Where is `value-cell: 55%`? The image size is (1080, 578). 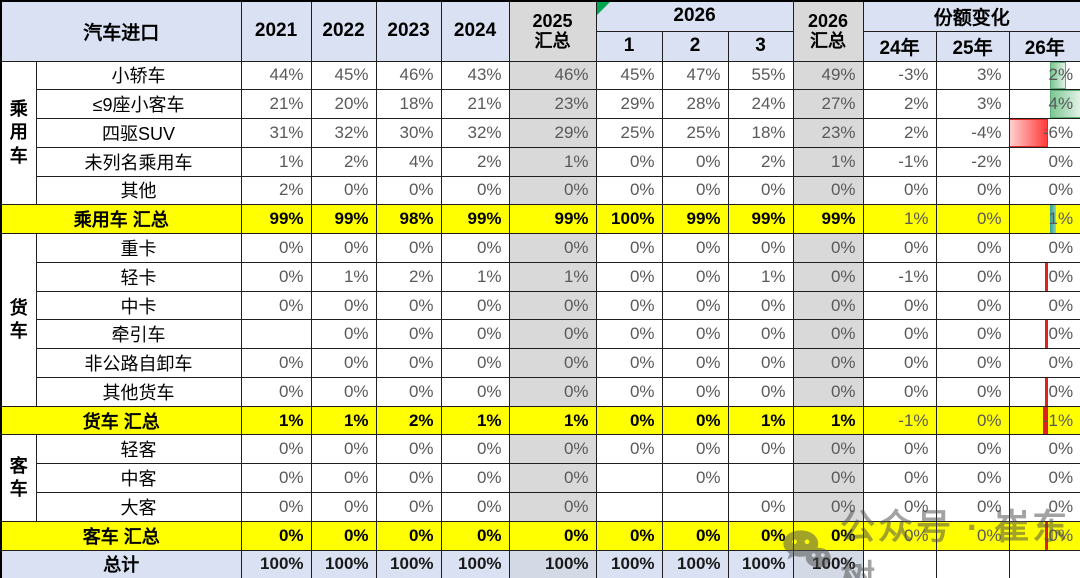
value-cell: 55% is located at coordinates (760, 75).